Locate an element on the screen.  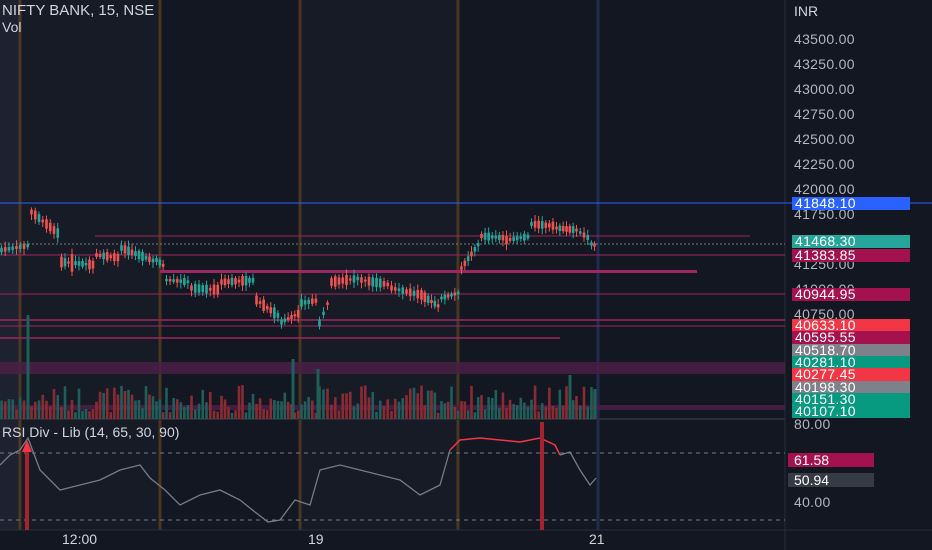
symbol-title: NIFTY BANK, 15, NSE is located at coordinates (78, 10).